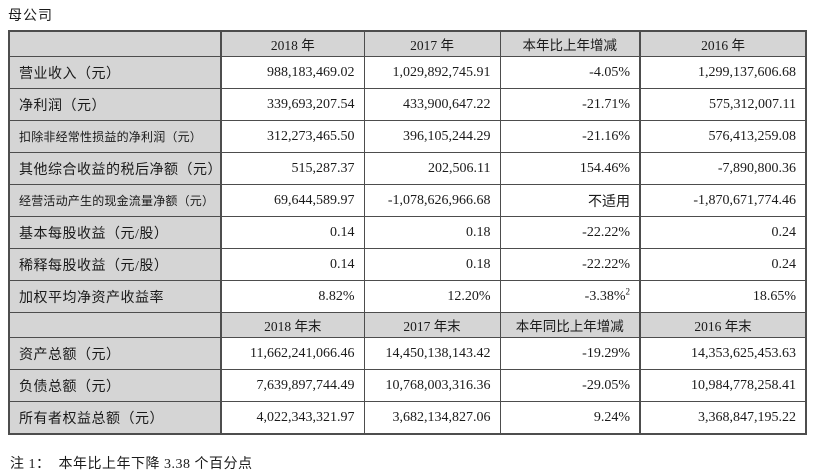 Image resolution: width=818 pixels, height=473 pixels. What do you see at coordinates (432, 136) in the screenshot?
I see `value-2017: 396,105,244.29` at bounding box center [432, 136].